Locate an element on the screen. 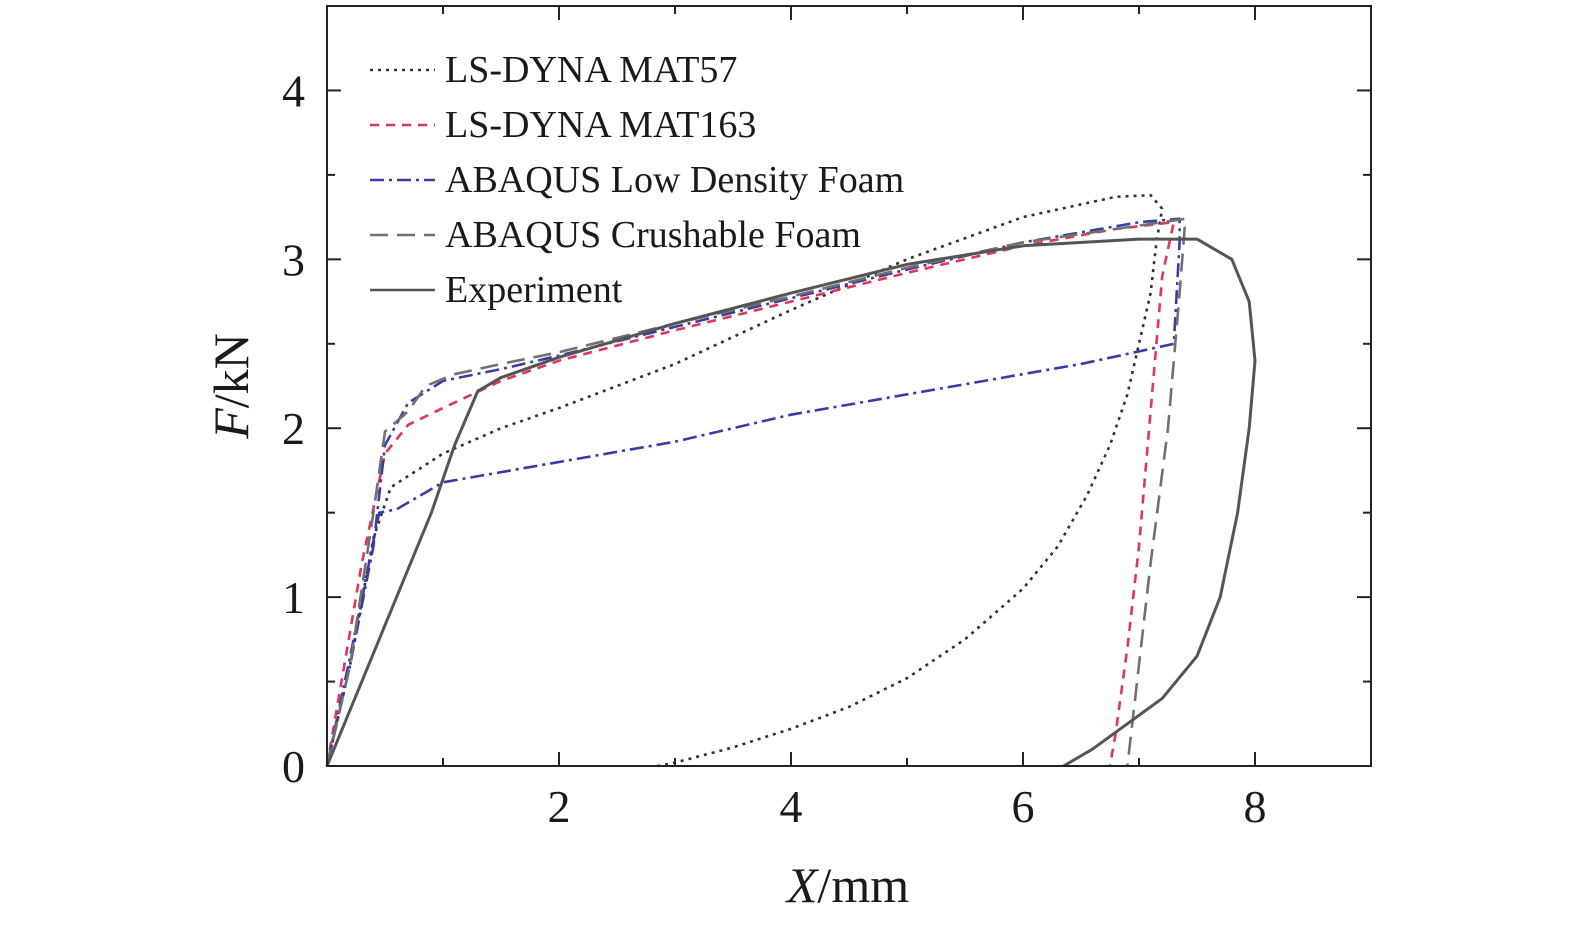 This screenshot has height=927, width=1575. legend-entry: ABAQUS Low Density Foam is located at coordinates (637, 180).